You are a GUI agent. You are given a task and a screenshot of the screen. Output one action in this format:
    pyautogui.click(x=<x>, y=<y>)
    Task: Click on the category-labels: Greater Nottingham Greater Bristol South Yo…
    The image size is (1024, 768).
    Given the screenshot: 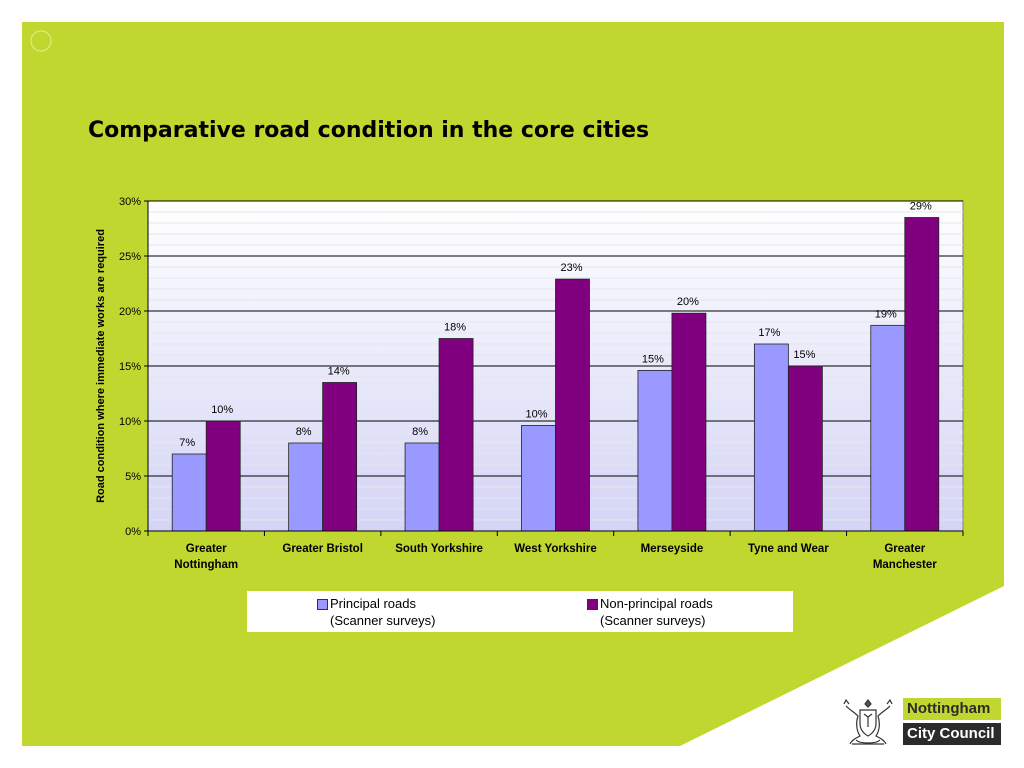 What is the action you would take?
    pyautogui.click(x=555, y=557)
    